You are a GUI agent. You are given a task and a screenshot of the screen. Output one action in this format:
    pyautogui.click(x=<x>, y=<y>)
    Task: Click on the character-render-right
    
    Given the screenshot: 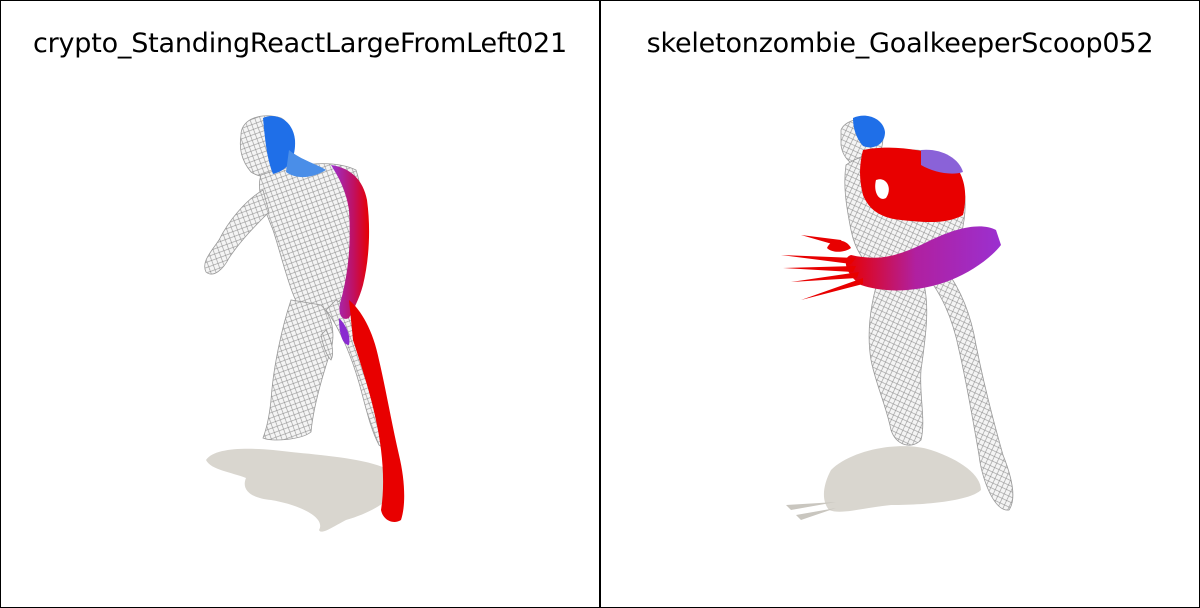 What is the action you would take?
    pyautogui.click(x=897, y=317)
    